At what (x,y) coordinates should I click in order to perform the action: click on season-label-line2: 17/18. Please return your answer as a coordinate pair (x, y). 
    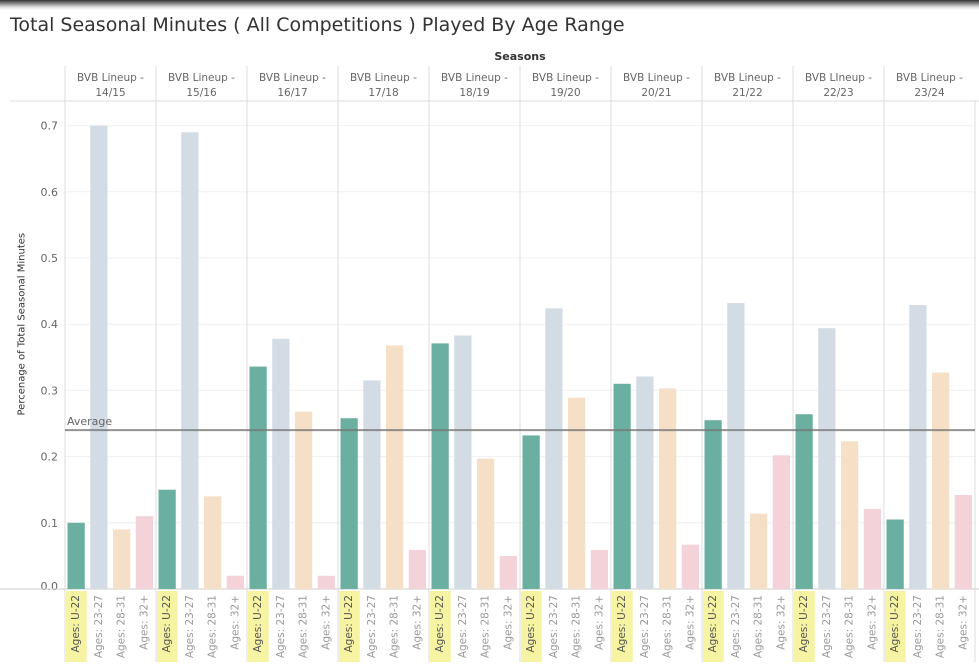
    Looking at the image, I should click on (383, 93).